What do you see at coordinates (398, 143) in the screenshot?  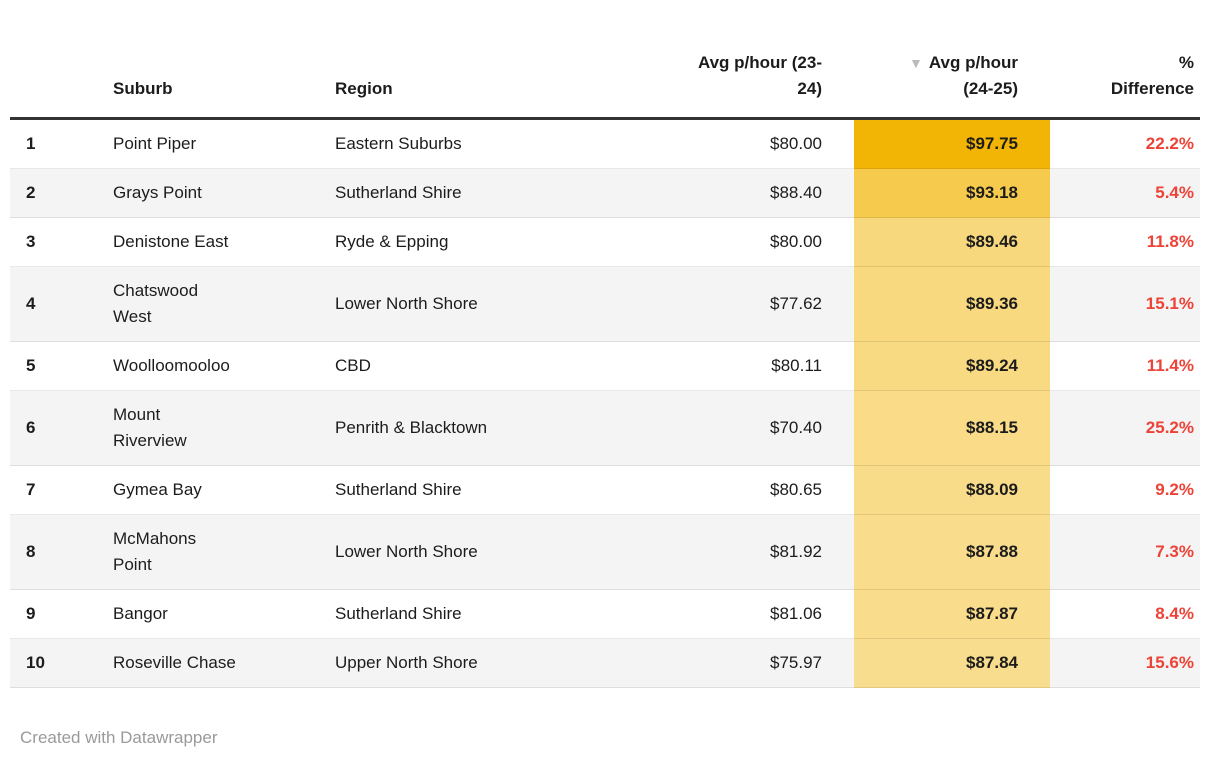 I see `cell-region: Eastern Suburbs` at bounding box center [398, 143].